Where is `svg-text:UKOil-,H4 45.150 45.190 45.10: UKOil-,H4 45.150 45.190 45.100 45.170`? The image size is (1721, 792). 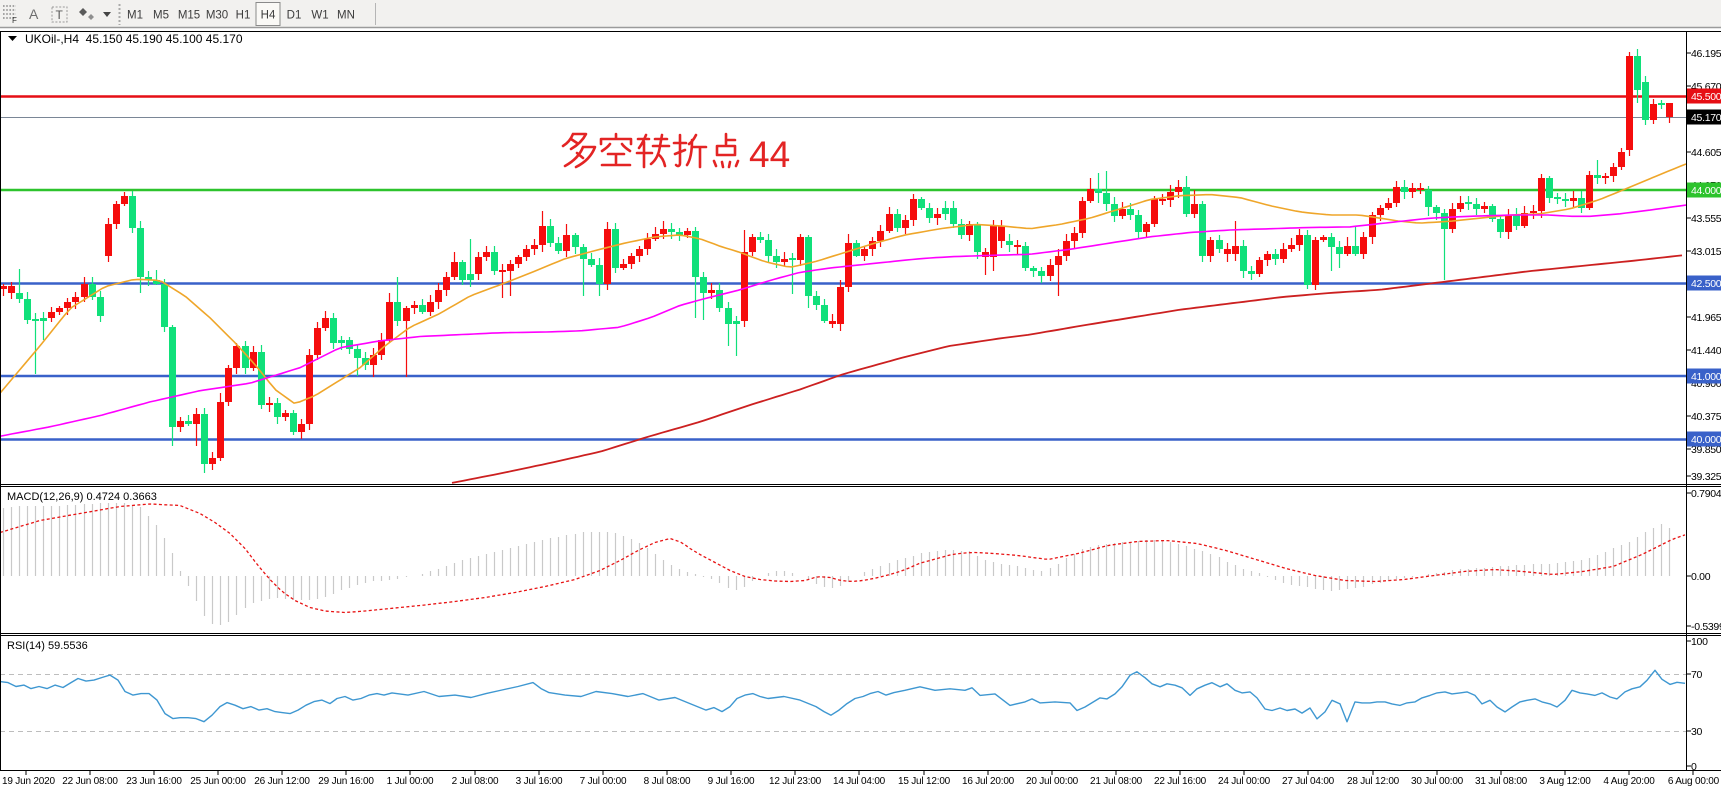 svg-text:UKOil-,H4 45.150 45.190 45.10: UKOil-,H4 45.150 45.190 45.100 45.170 is located at coordinates (134, 39).